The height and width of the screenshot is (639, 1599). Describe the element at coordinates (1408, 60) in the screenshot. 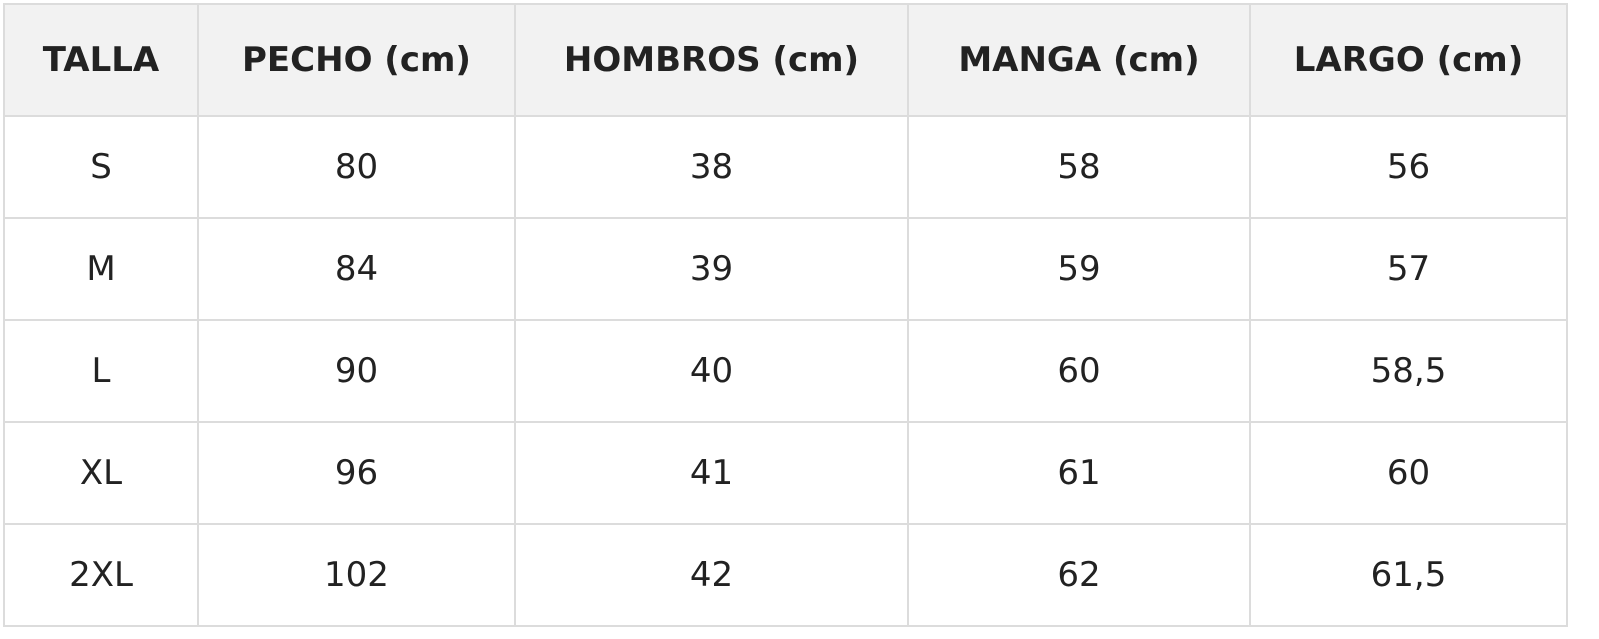

I see `header-cell: LARGO (cm)` at that location.